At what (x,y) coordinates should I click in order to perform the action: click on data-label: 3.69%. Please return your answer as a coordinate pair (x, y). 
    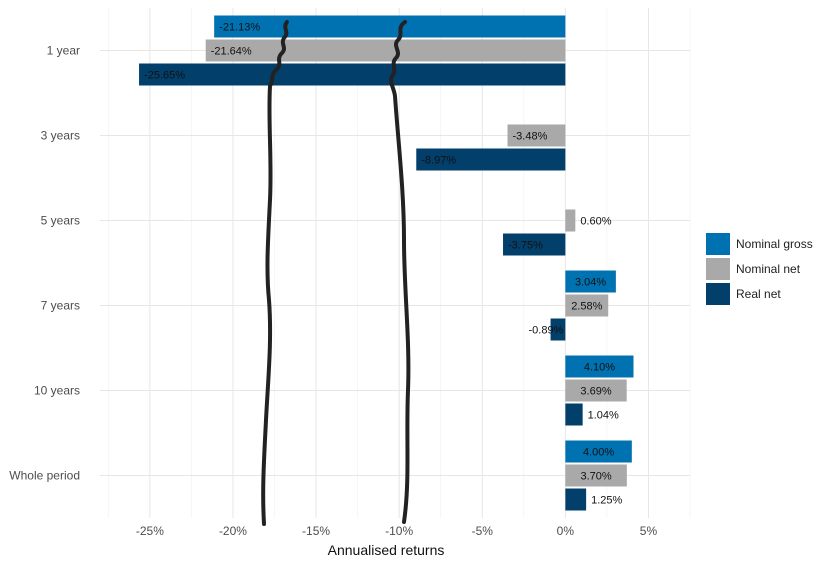
    Looking at the image, I should click on (595, 392).